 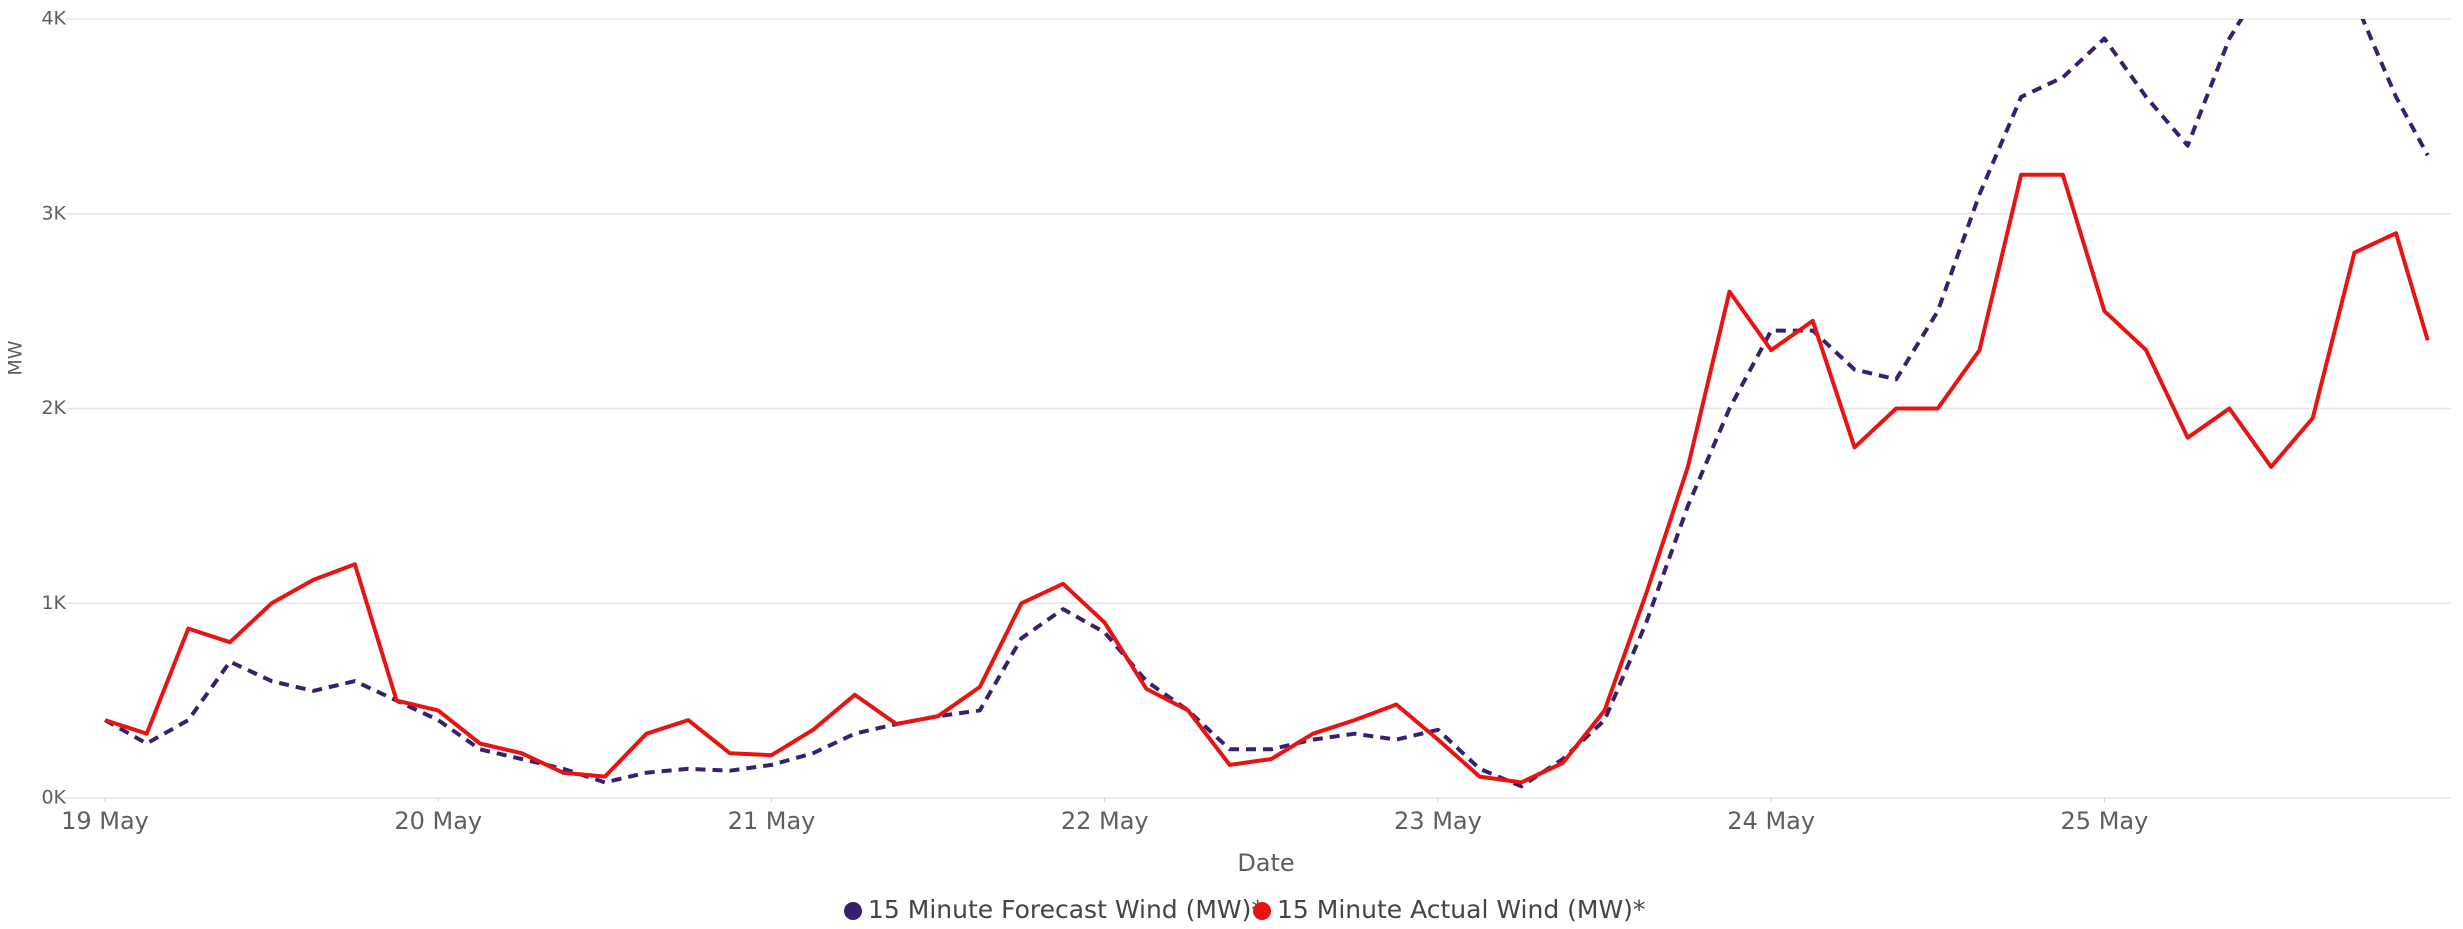 I want to click on x-tick-label: 20 May, so click(x=438, y=821).